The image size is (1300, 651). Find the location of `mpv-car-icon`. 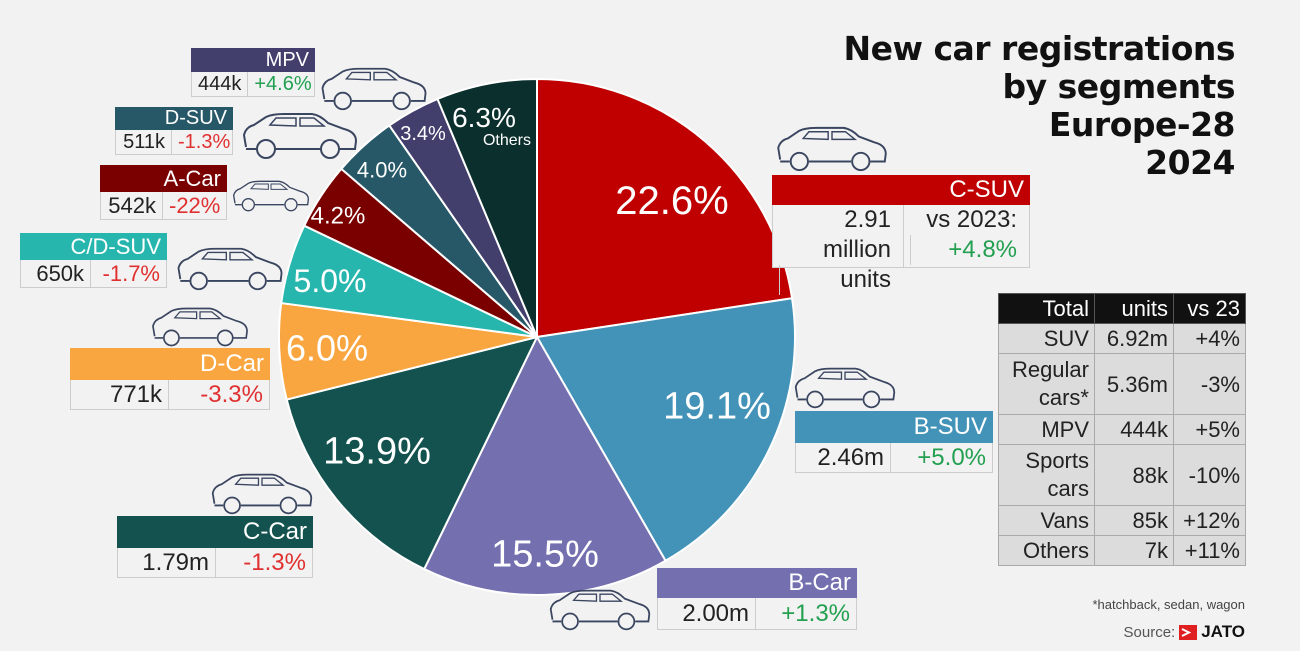

mpv-car-icon is located at coordinates (374, 89).